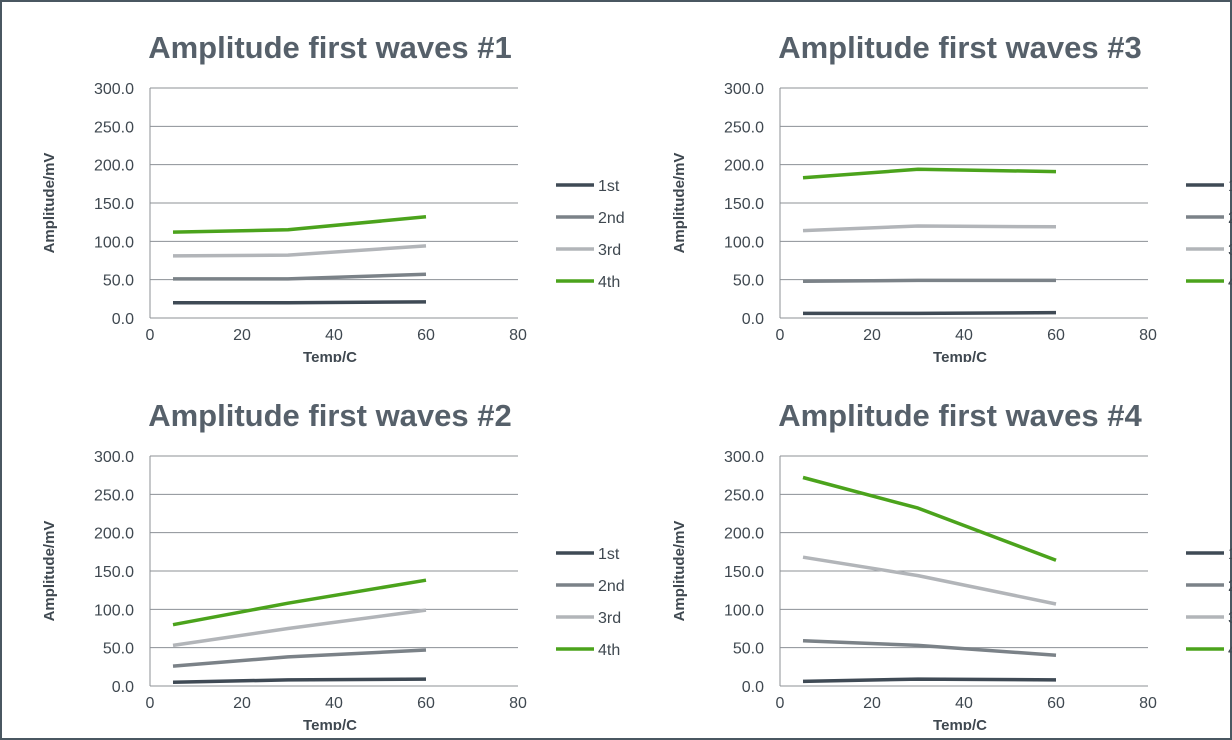 The height and width of the screenshot is (740, 1232). What do you see at coordinates (330, 415) in the screenshot?
I see `chart-title: Amplitude first waves #2` at bounding box center [330, 415].